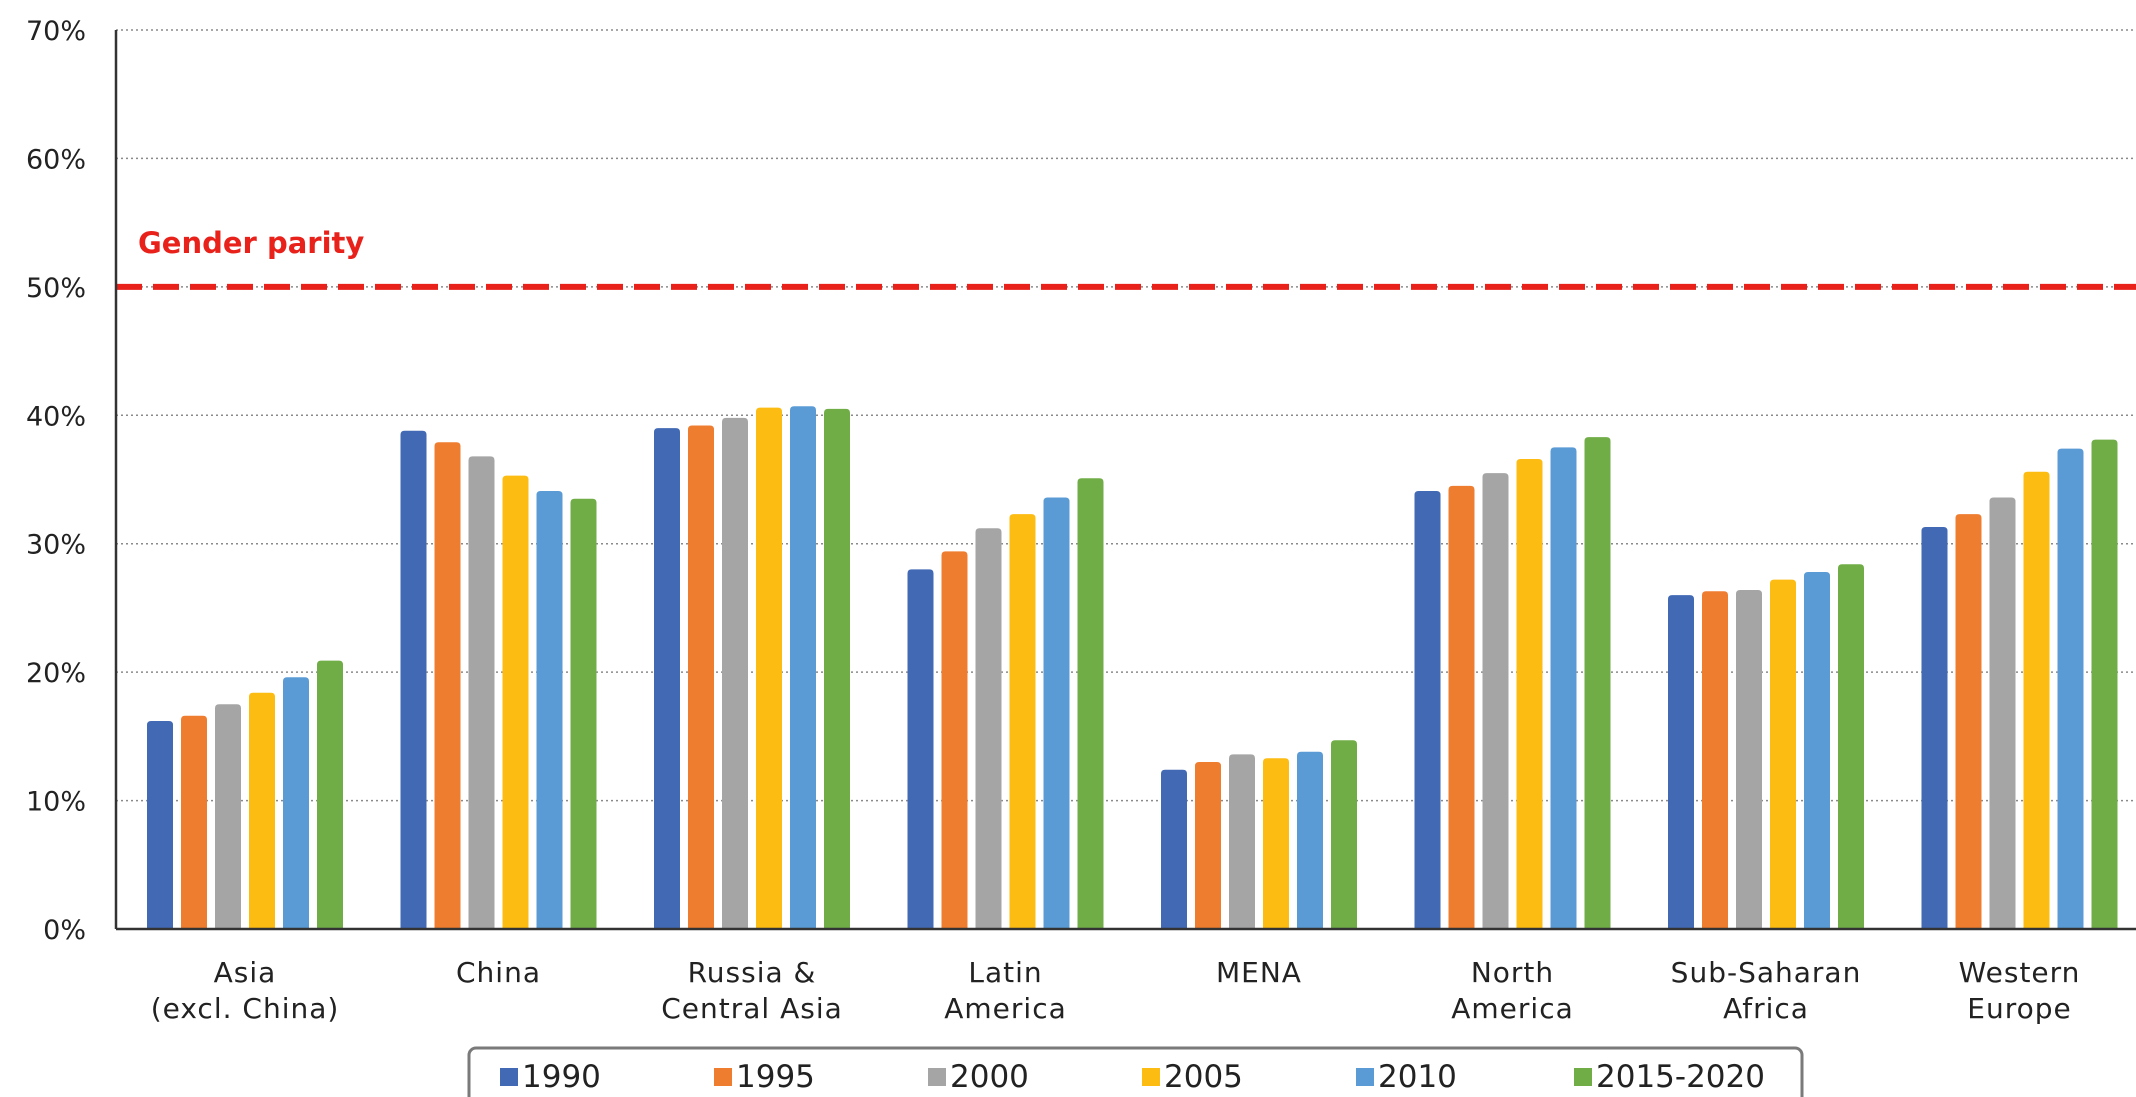 The height and width of the screenshot is (1097, 2136). Describe the element at coordinates (56, 673) in the screenshot. I see `y-tick-label: 20%` at that location.